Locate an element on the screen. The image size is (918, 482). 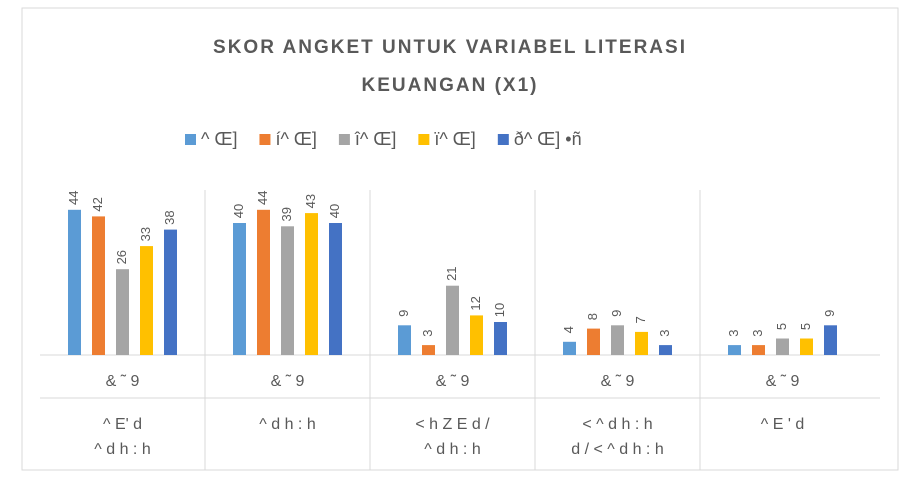
group-label: ^ E ' d is located at coordinates (782, 424).